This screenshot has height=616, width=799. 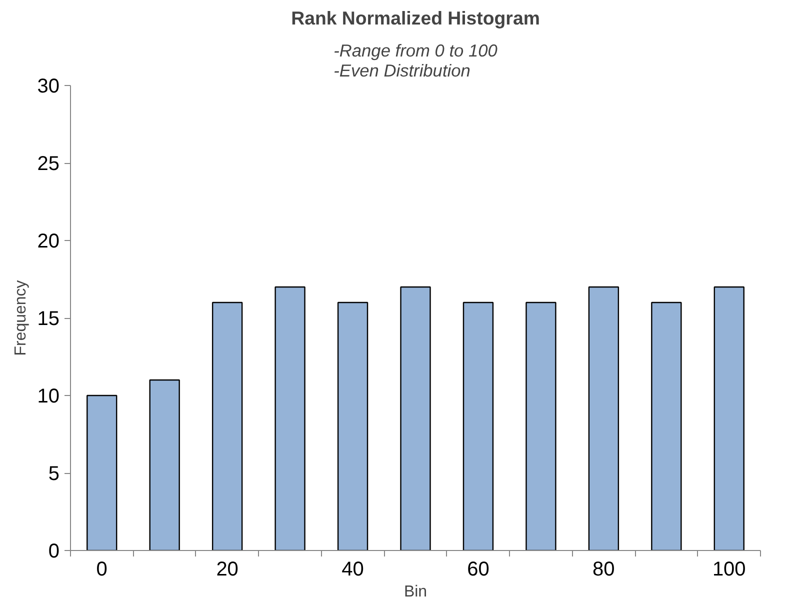 What do you see at coordinates (478, 569) in the screenshot?
I see `x-tick-label: 60` at bounding box center [478, 569].